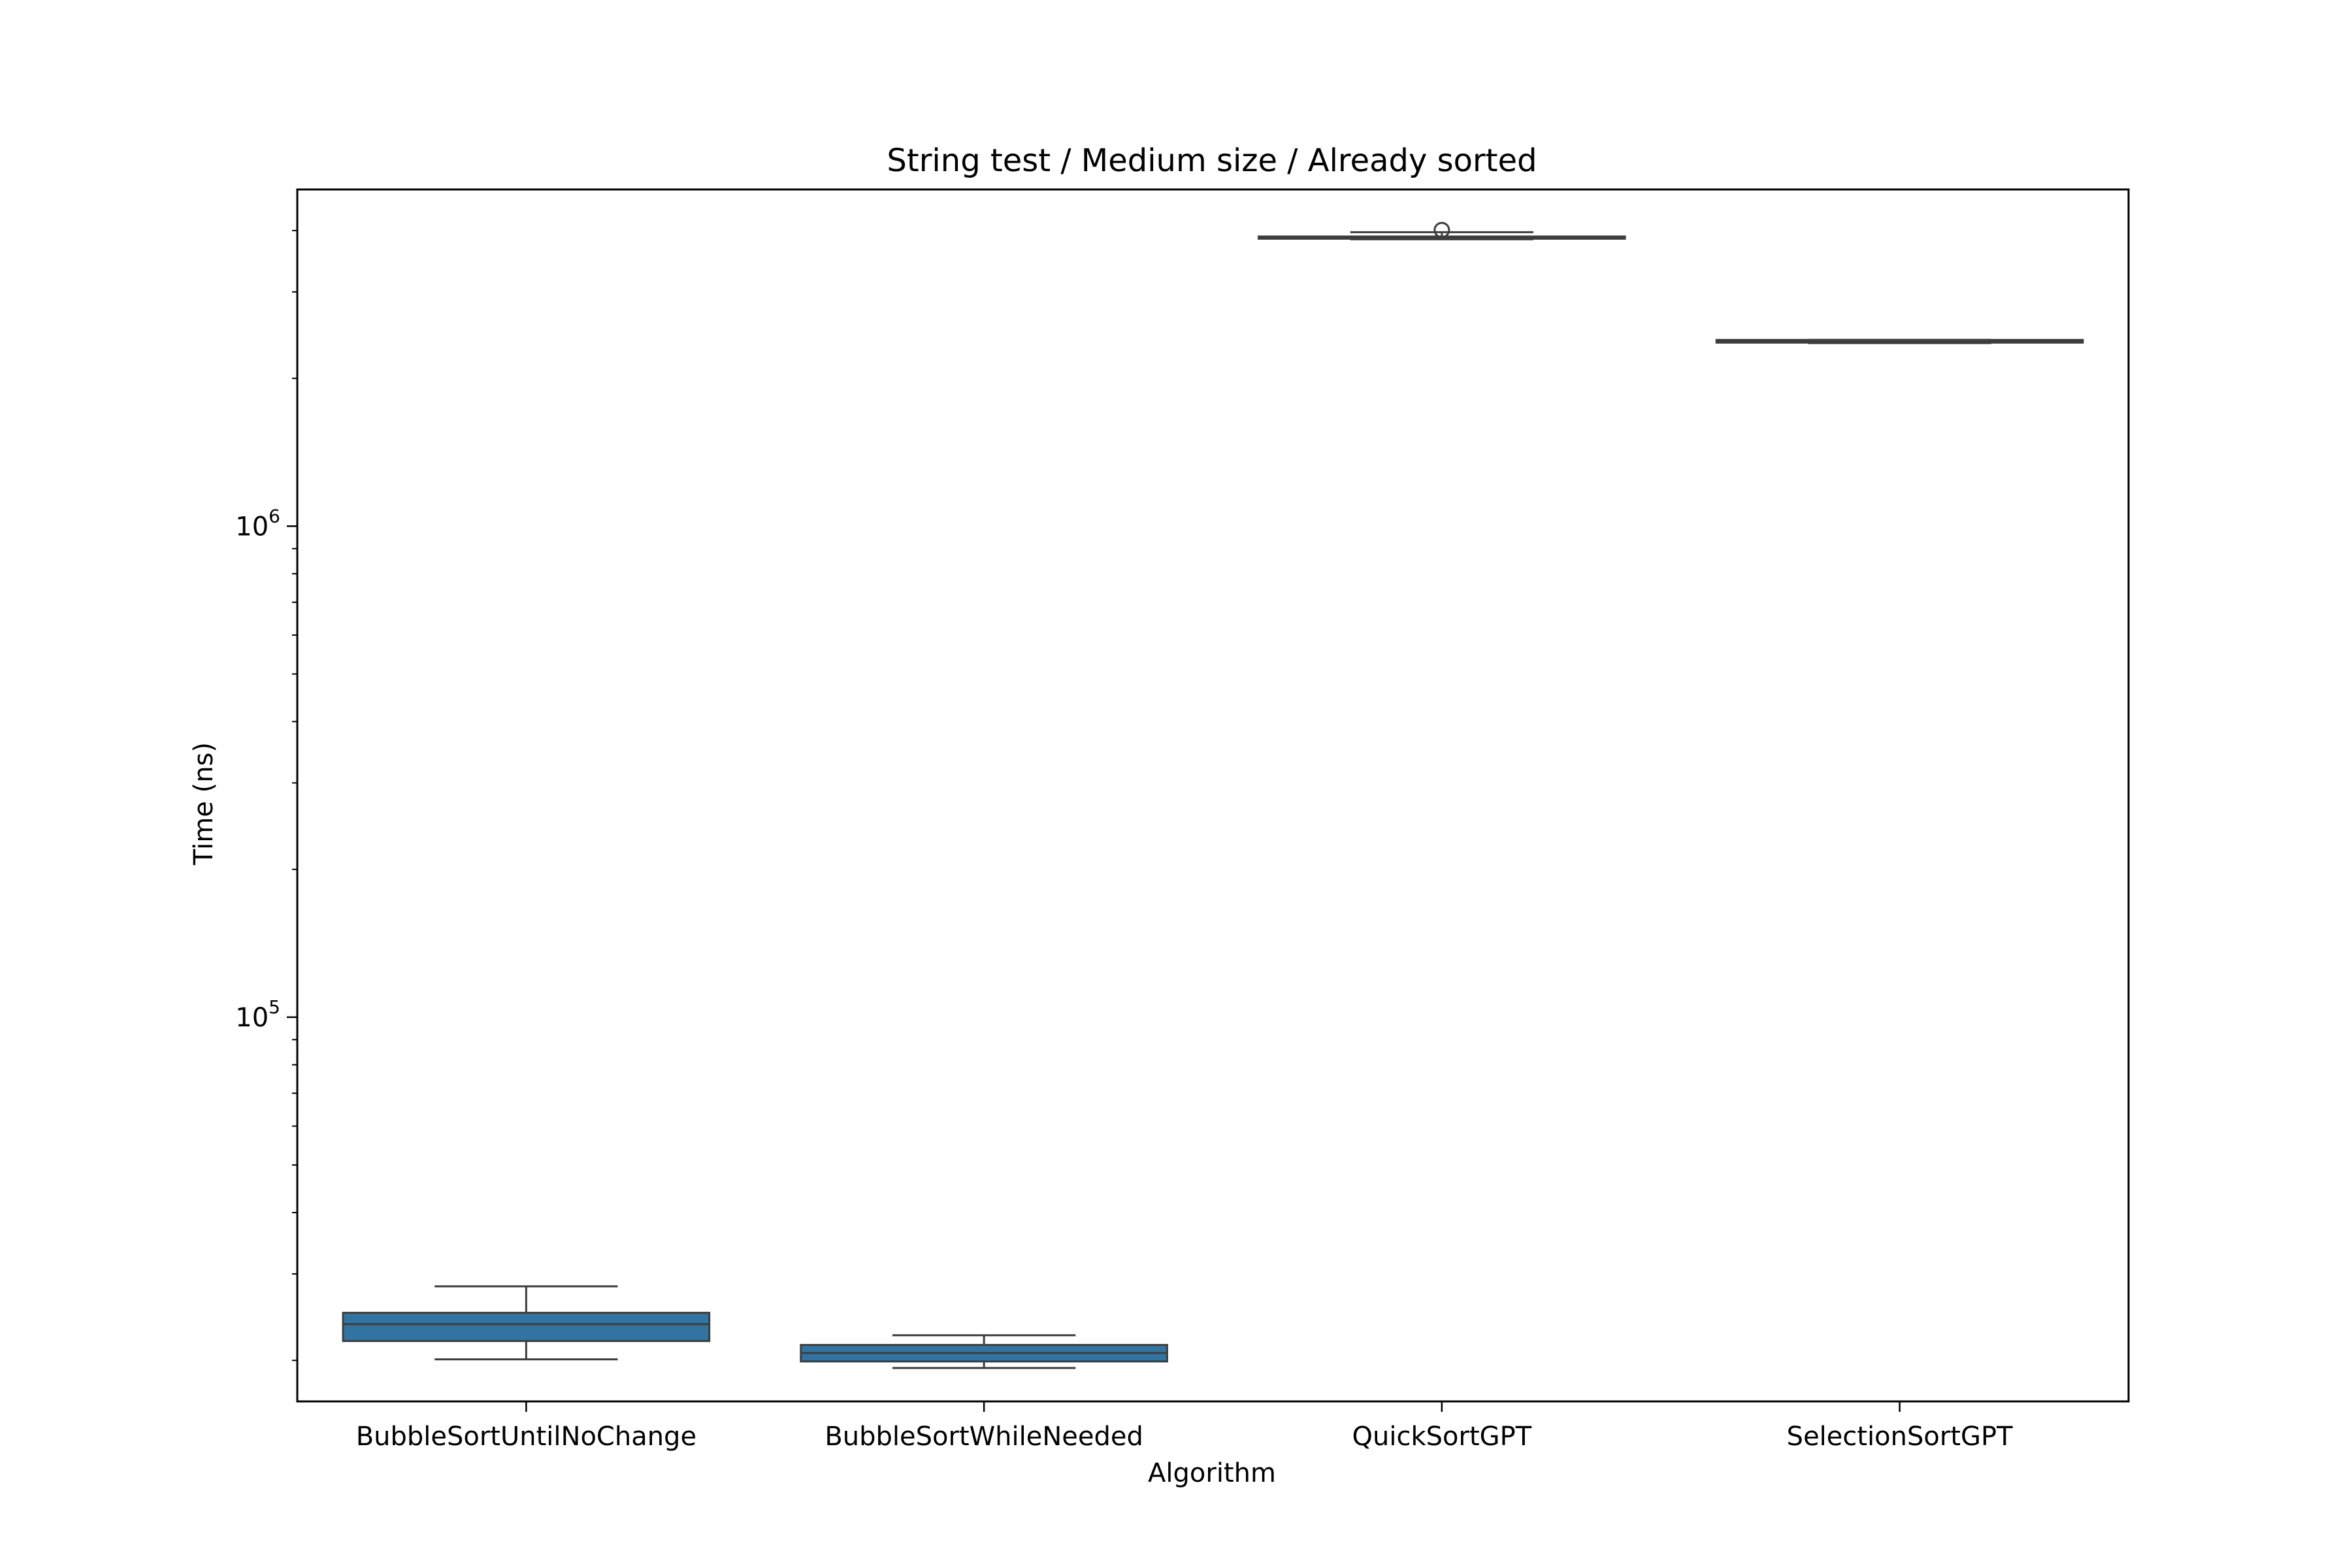 The width and height of the screenshot is (2352, 1568). What do you see at coordinates (1442, 1437) in the screenshot?
I see `x-tick-label: QuickSortGPT` at bounding box center [1442, 1437].